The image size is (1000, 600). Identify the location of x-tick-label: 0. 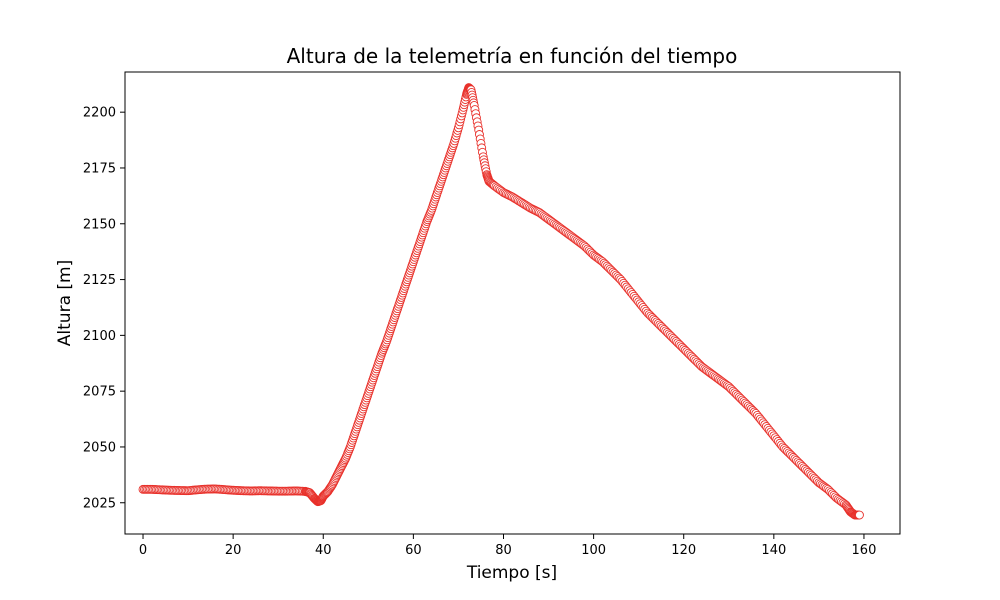
(143, 550).